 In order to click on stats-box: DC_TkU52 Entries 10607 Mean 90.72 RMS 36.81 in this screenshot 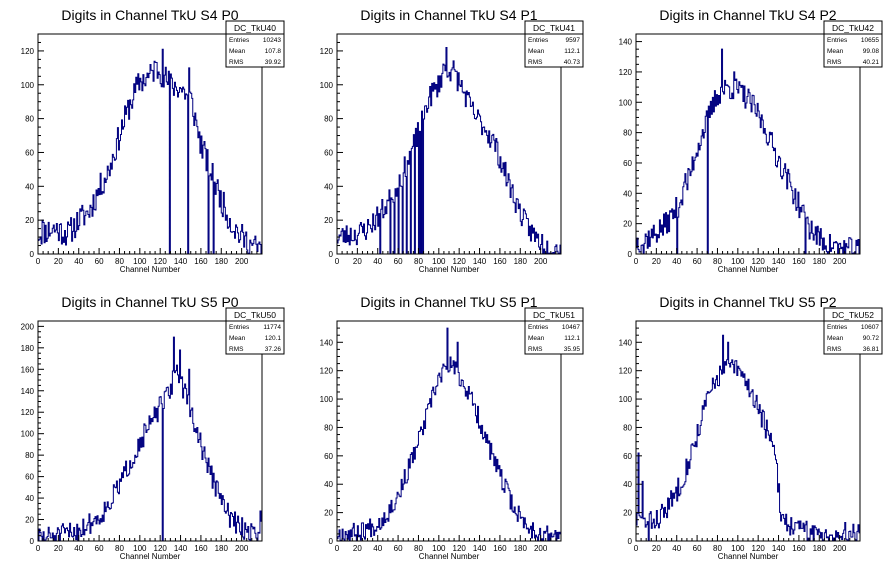, I will do `click(853, 331)`.